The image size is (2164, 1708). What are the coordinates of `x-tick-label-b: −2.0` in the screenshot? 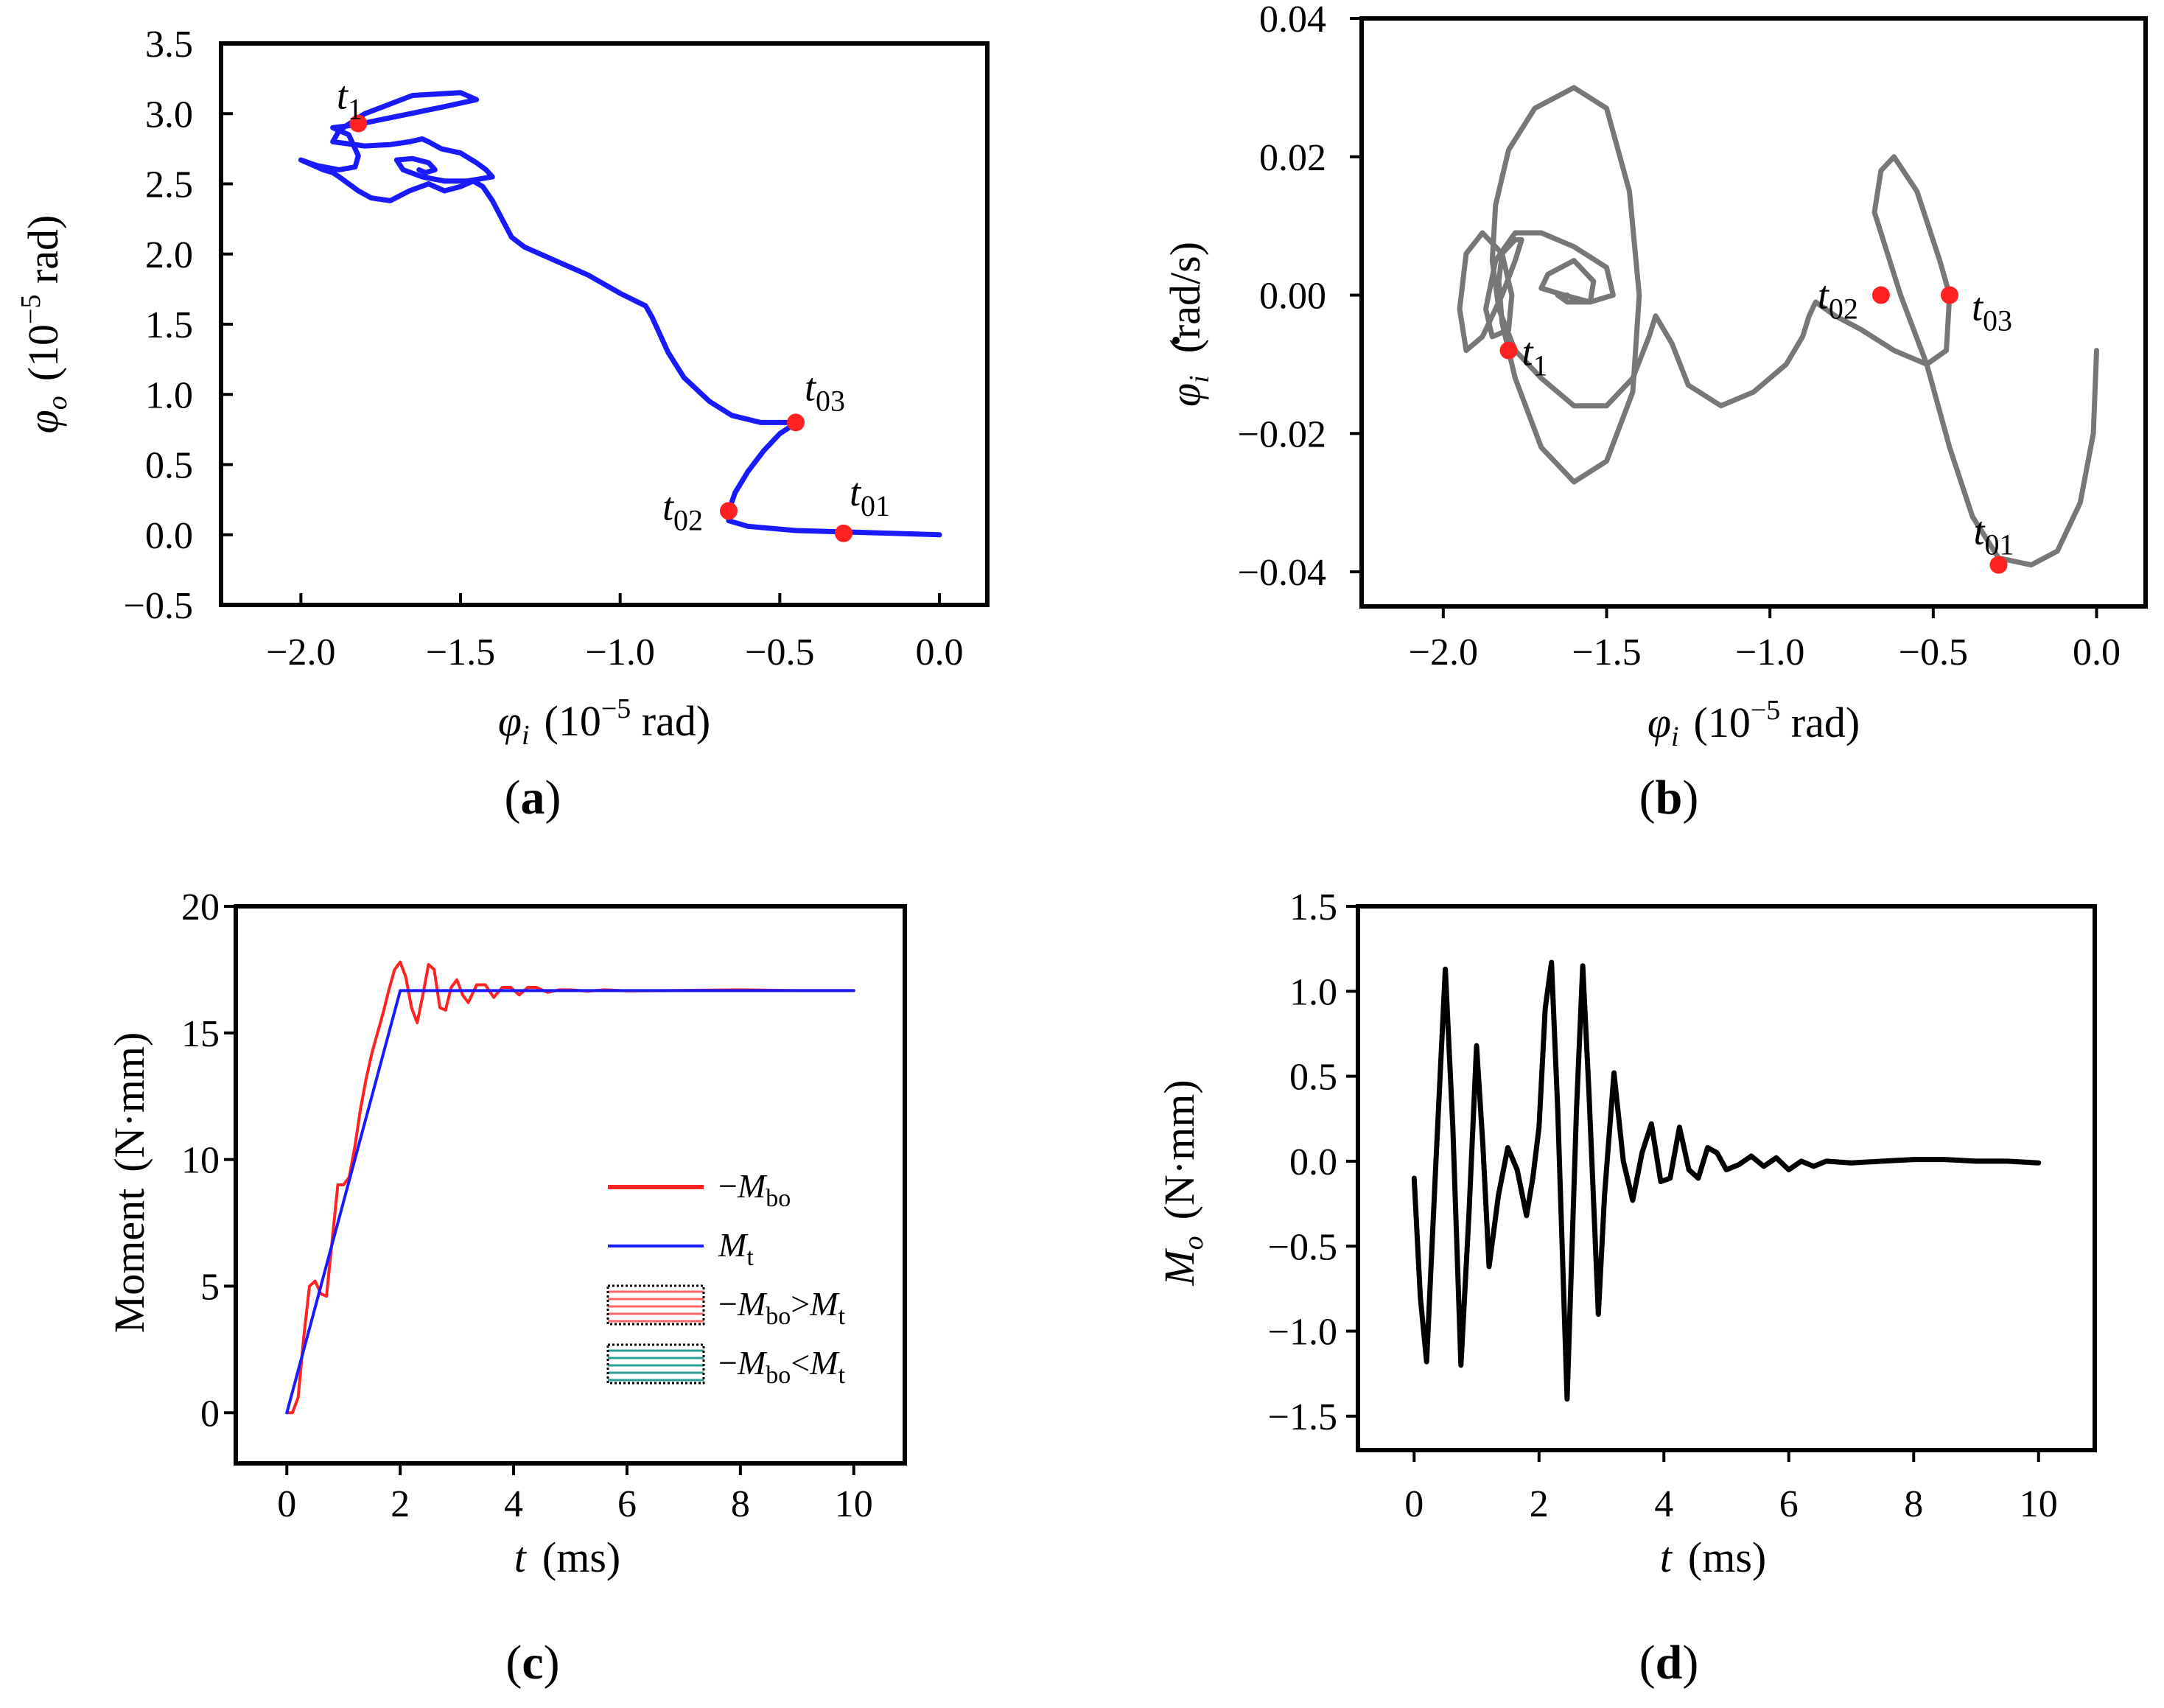 It's located at (1443, 652).